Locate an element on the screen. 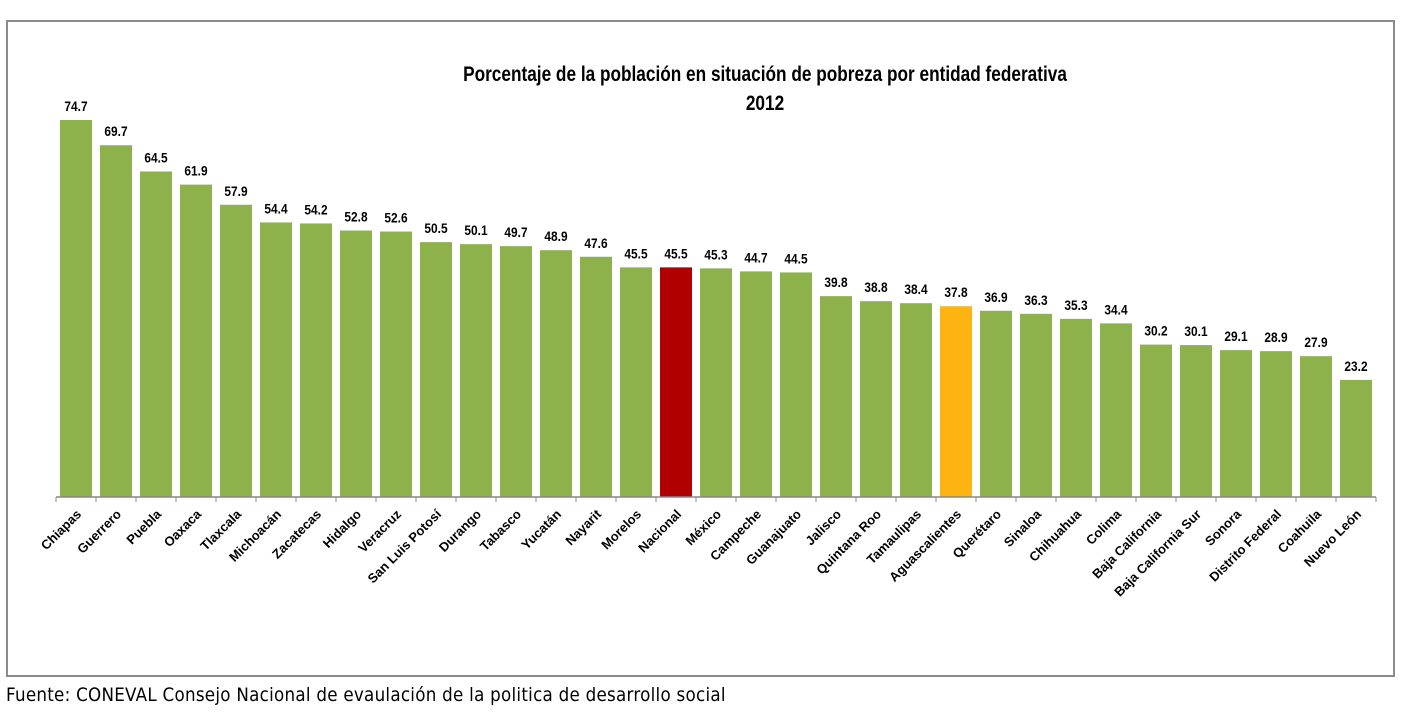 This screenshot has height=713, width=1402. tick-label: Nacional is located at coordinates (659, 531).